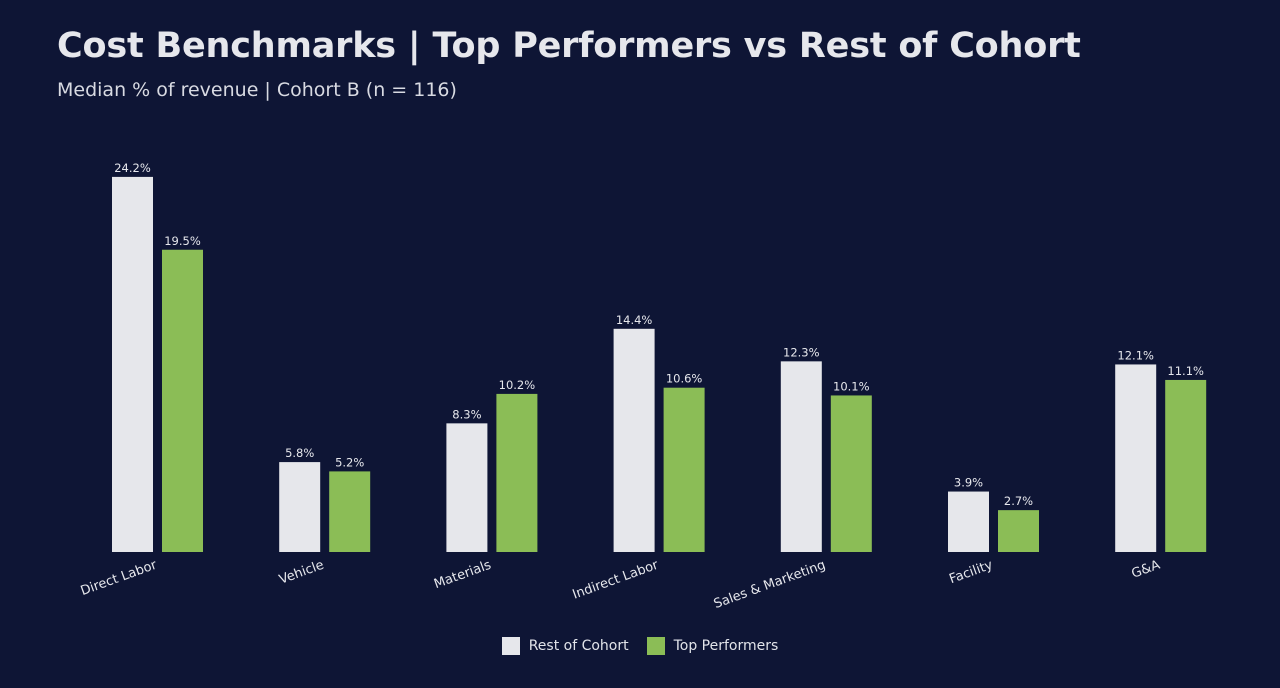 The height and width of the screenshot is (688, 1280). Describe the element at coordinates (968, 521) in the screenshot. I see `bar-rest-of-cohort-facility` at that location.